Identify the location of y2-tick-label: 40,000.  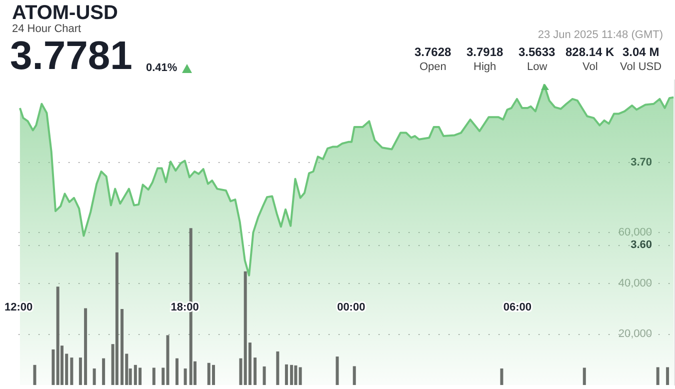
(635, 283).